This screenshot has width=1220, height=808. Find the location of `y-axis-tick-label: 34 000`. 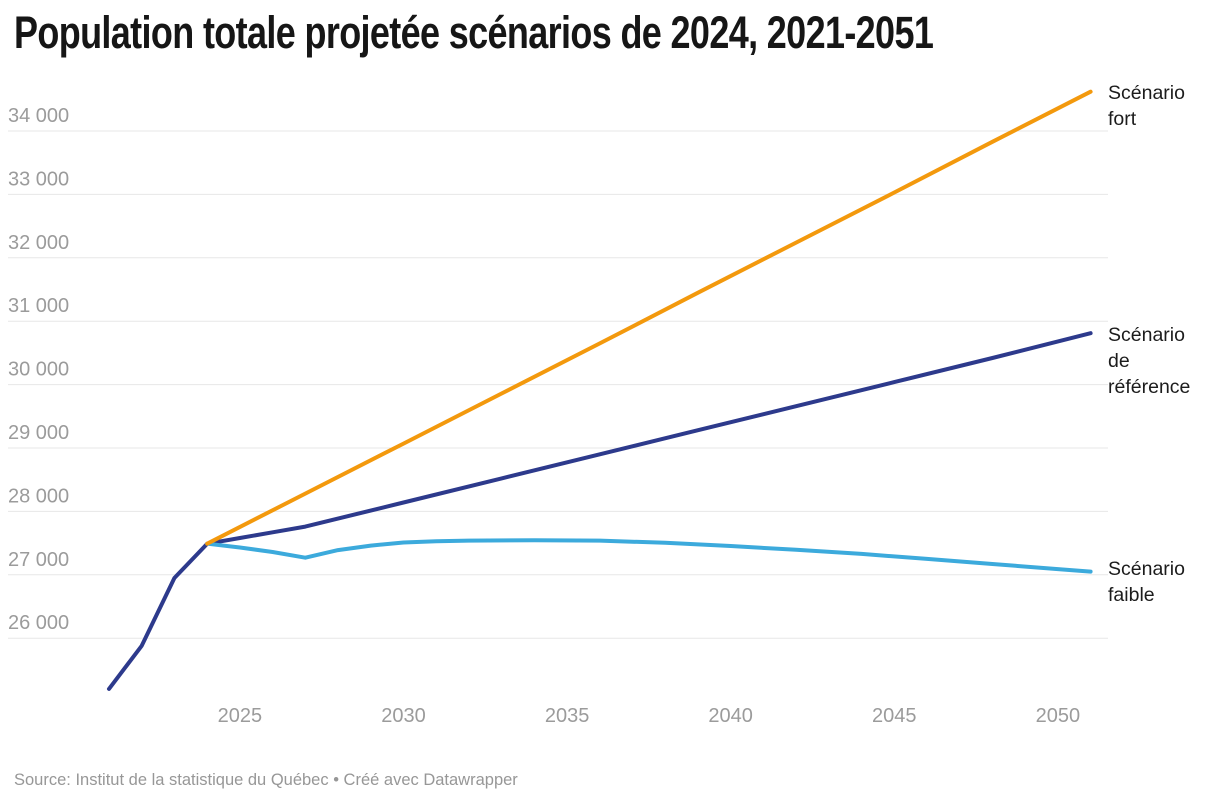

y-axis-tick-label: 34 000 is located at coordinates (38, 116).